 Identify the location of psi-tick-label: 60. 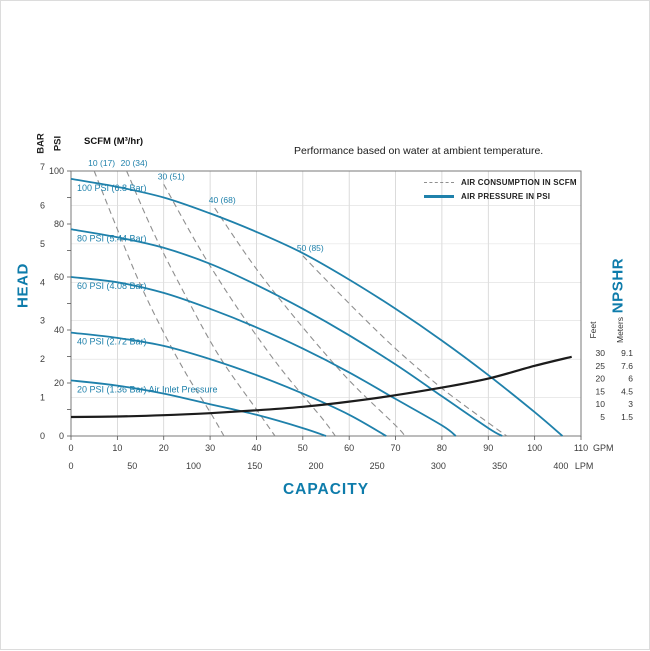
(59, 277).